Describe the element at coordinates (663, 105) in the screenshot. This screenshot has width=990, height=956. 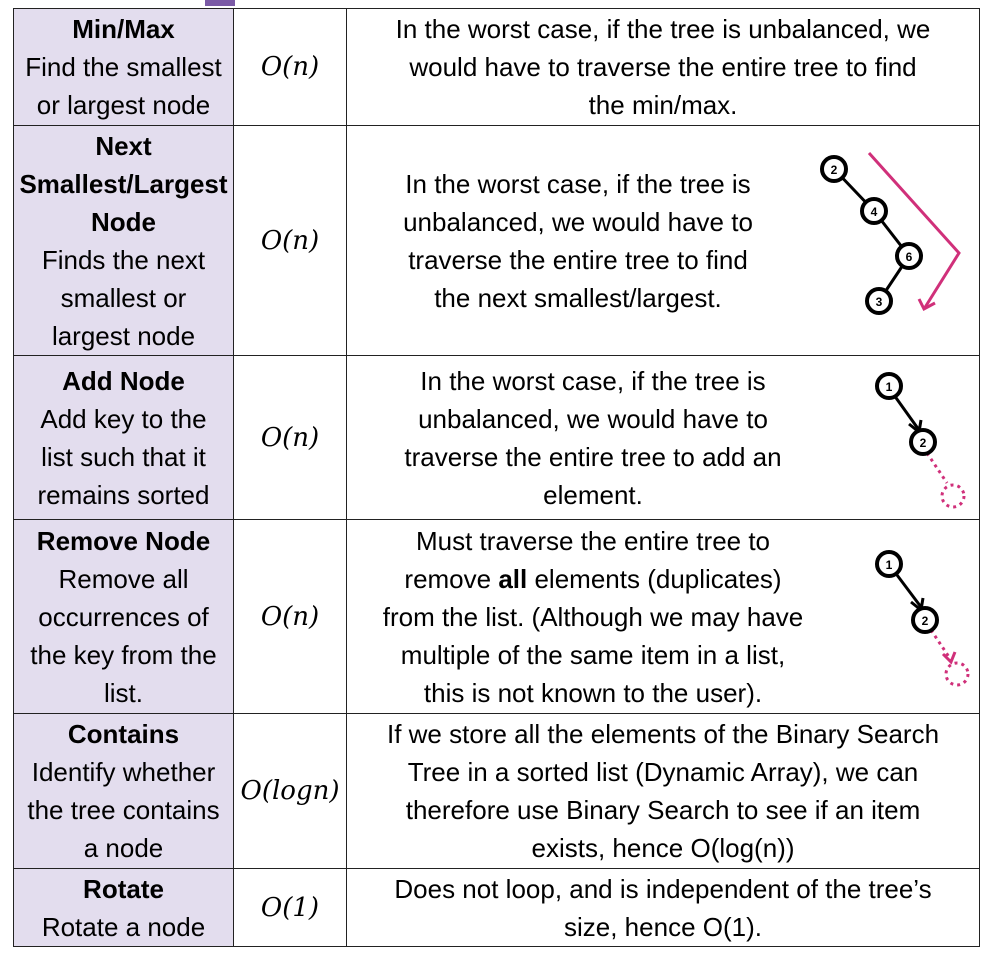
I see `explanation-line: the min/max.` at that location.